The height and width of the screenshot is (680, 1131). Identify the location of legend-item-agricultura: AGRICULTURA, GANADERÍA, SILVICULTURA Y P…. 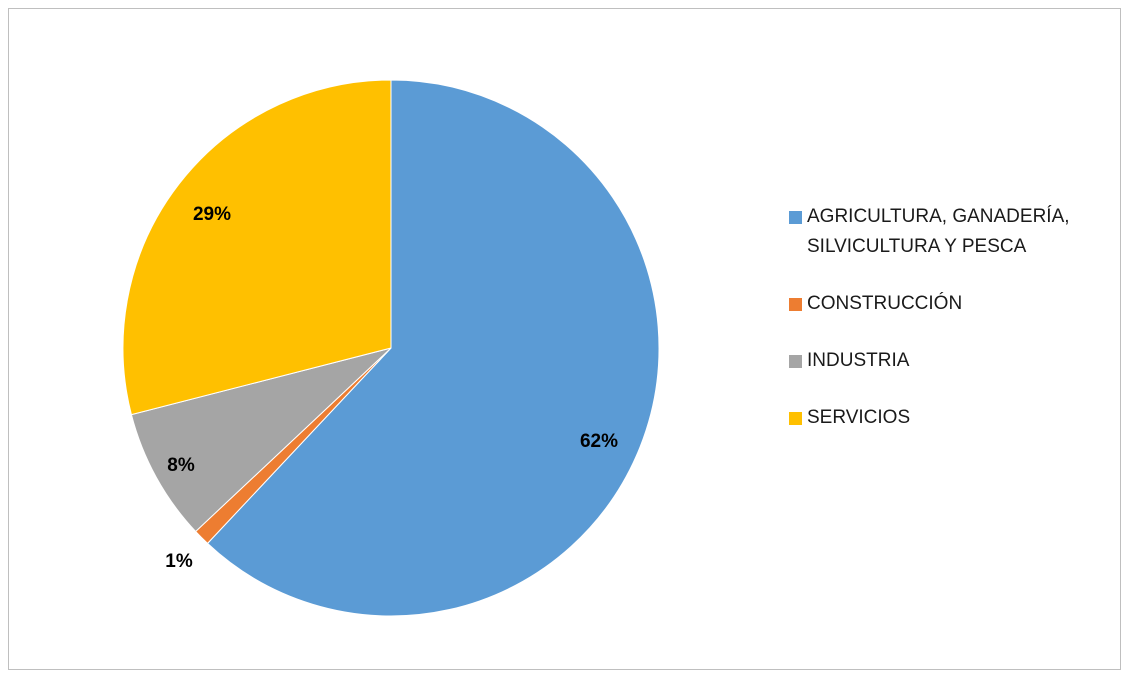
(959, 232).